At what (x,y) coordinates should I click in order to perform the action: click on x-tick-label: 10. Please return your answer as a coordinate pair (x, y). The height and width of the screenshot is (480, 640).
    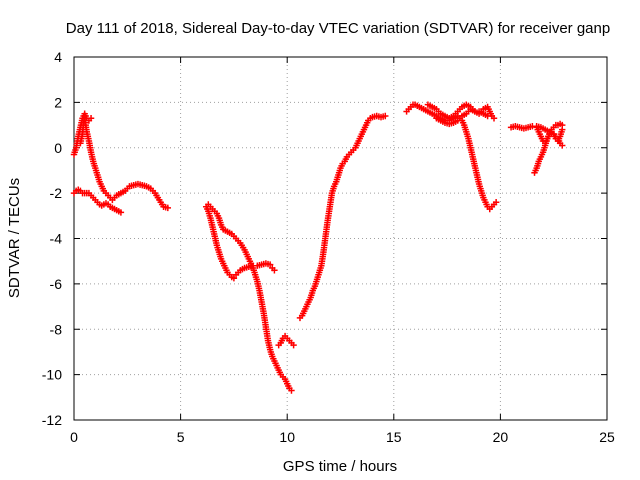
    Looking at the image, I should click on (287, 437).